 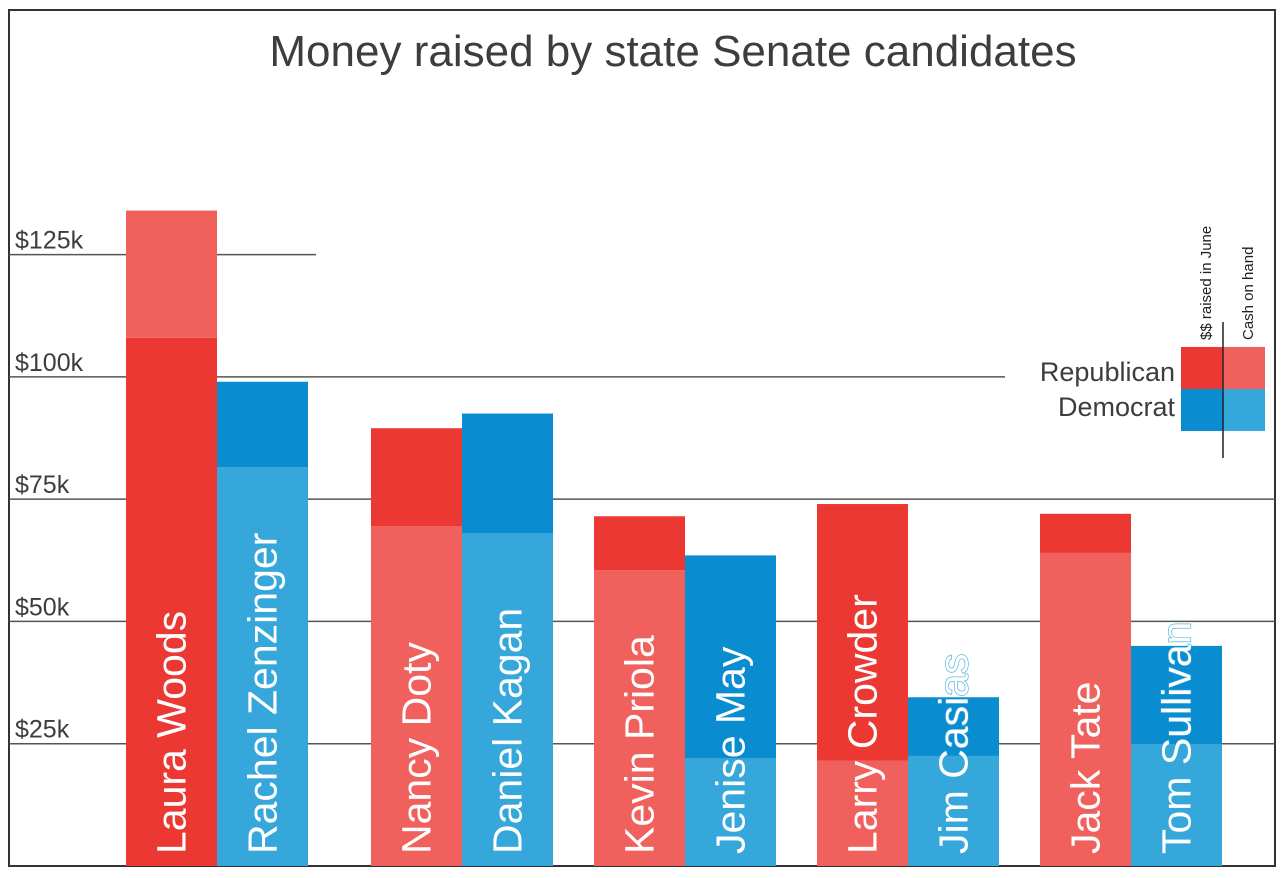 I want to click on candidate-bar: Rachel Zenzinger, so click(x=262, y=623).